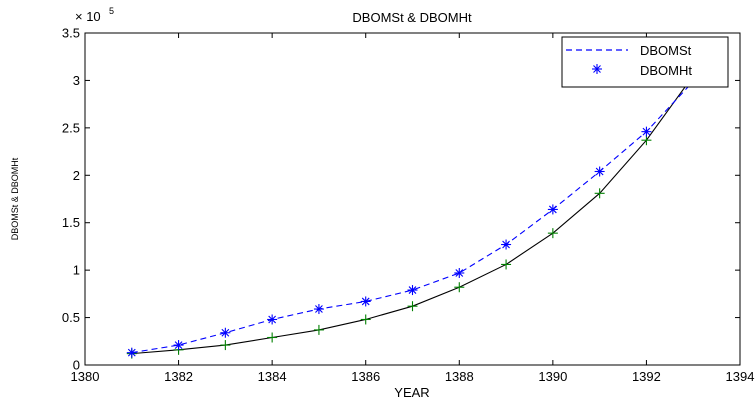  What do you see at coordinates (666, 70) in the screenshot?
I see `legend-label-dbomht: DBOMHt` at bounding box center [666, 70].